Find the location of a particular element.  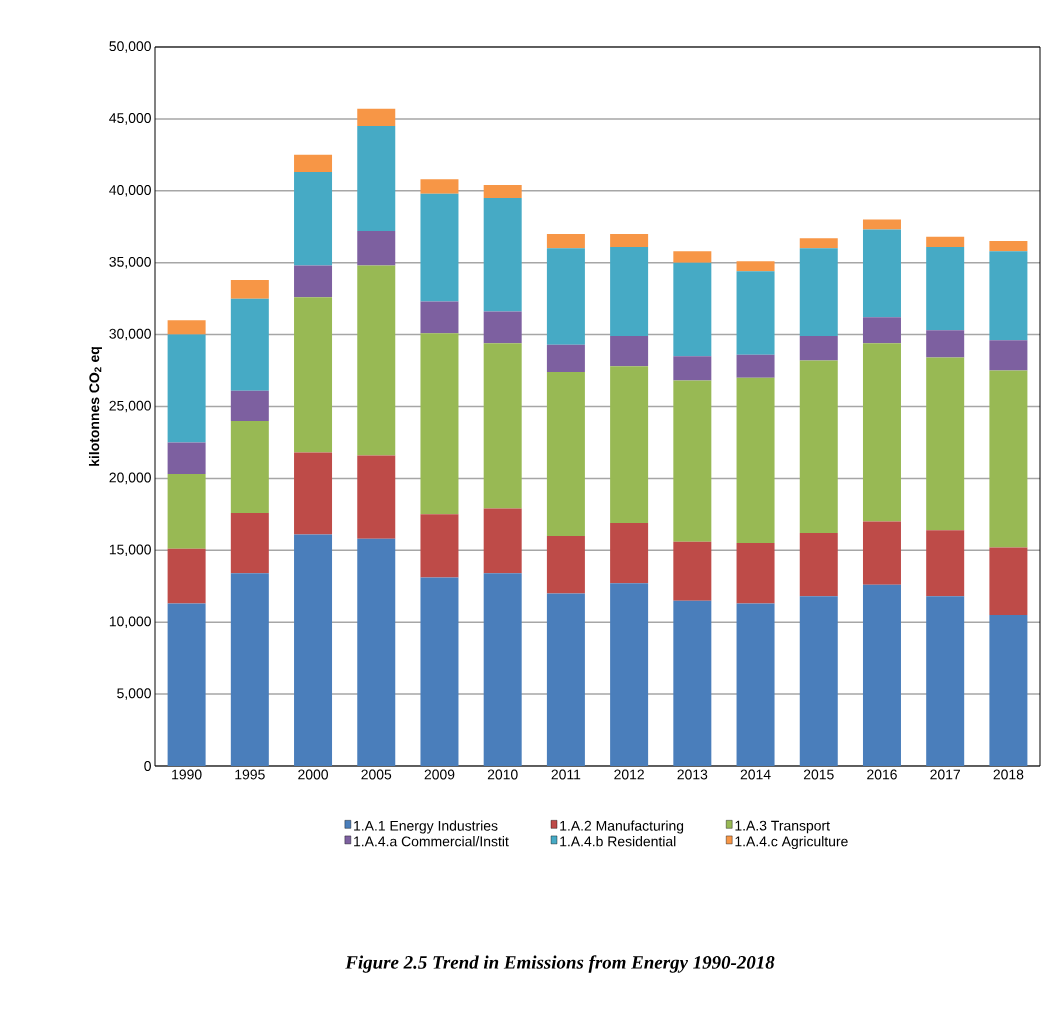

y-tick-label: 0 is located at coordinates (147, 766).